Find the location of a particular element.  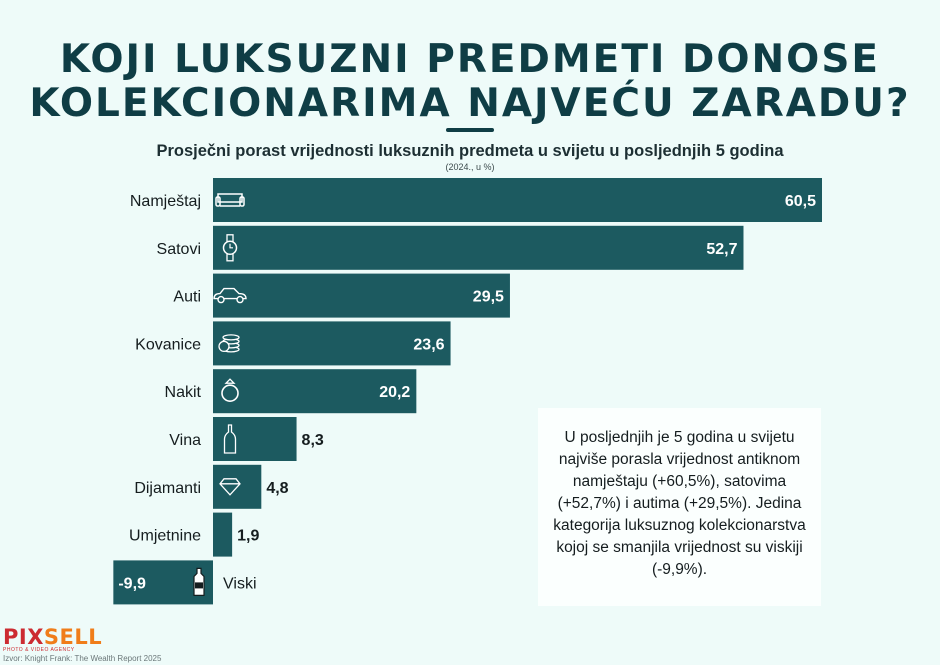

pixsell-logo: PIXSELL is located at coordinates (53, 637).